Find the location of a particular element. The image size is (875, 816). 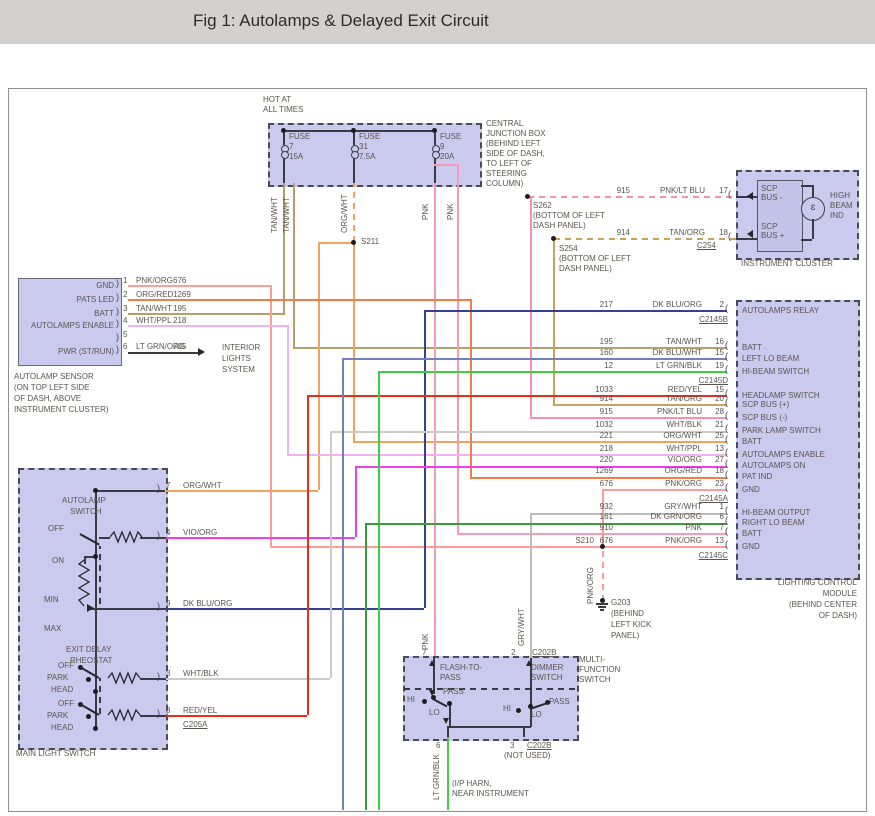

module-pin-label: AUTOLAMPS RELAY is located at coordinates (781, 310).